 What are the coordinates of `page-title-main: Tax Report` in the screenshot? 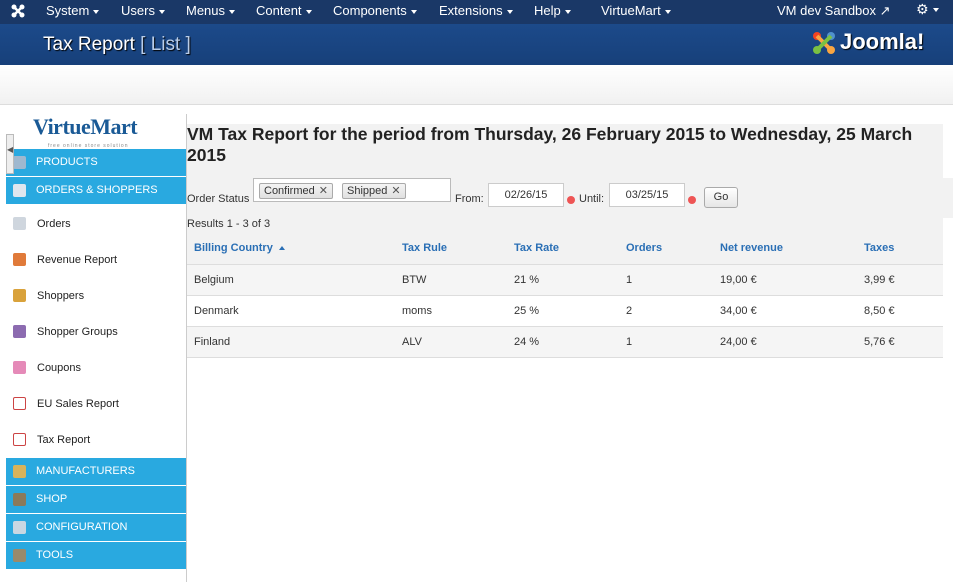 It's located at (89, 44).